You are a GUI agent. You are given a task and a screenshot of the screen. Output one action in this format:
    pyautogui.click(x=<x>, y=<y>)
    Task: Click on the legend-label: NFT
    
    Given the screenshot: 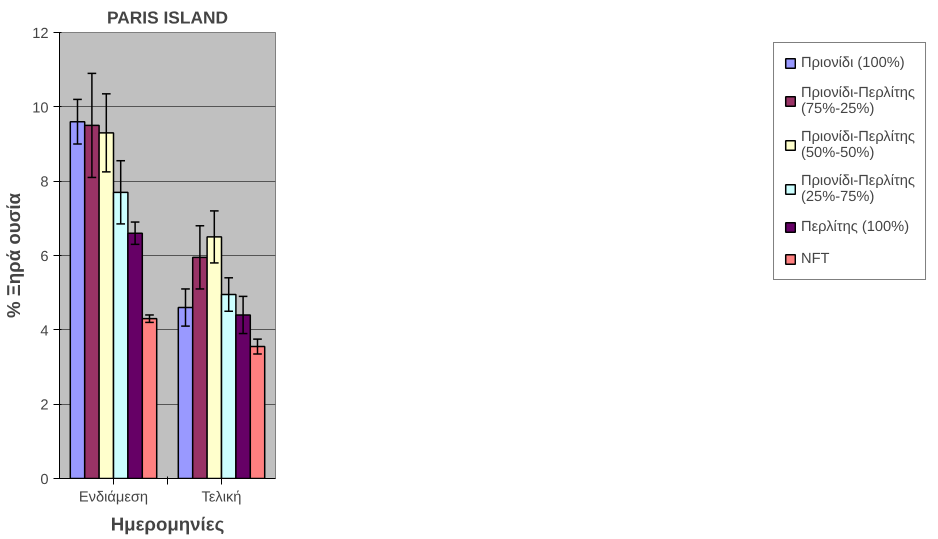 What is the action you would take?
    pyautogui.click(x=815, y=259)
    